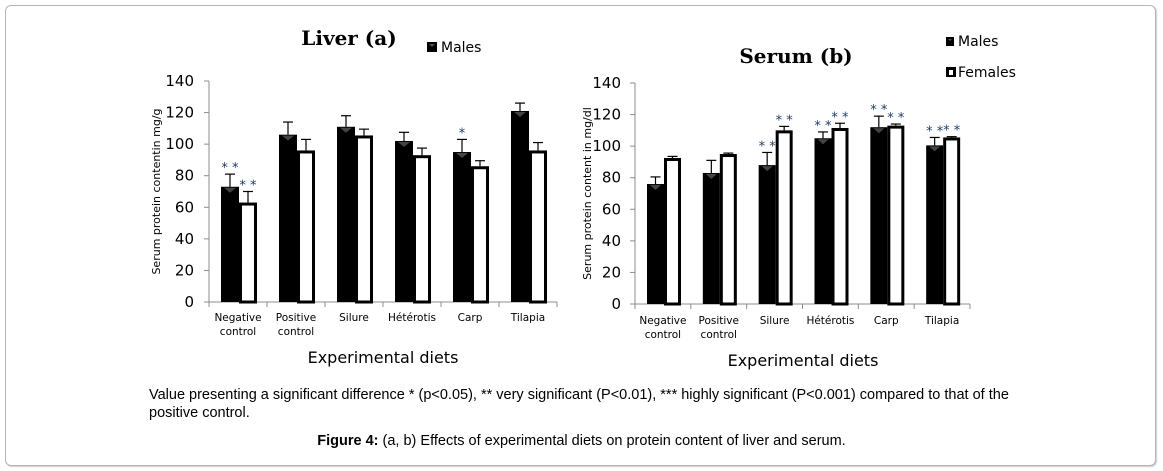 Image resolution: width=1163 pixels, height=471 pixels. Describe the element at coordinates (587, 193) in the screenshot. I see `serum-y-axis-title: Serum protein content in mg/dl` at that location.